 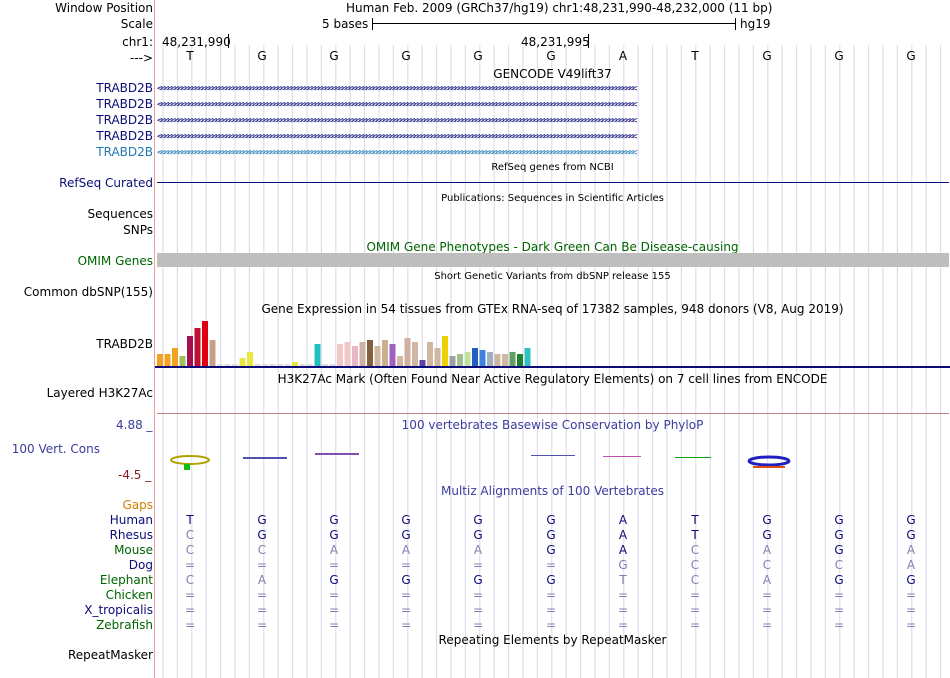 I want to click on species-label: Zebrafish, so click(x=124, y=625).